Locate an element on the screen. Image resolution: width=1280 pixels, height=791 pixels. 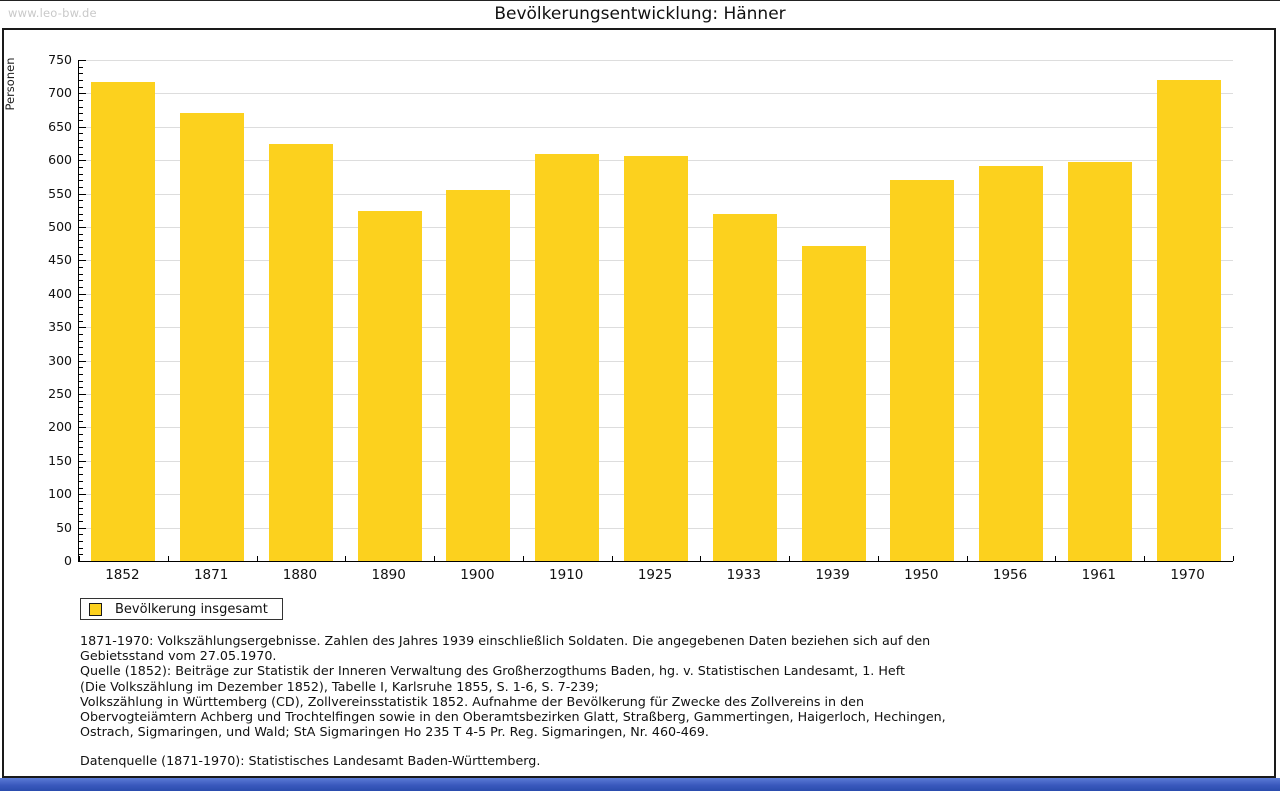
y-tick-label-50: 50 is located at coordinates (64, 527).